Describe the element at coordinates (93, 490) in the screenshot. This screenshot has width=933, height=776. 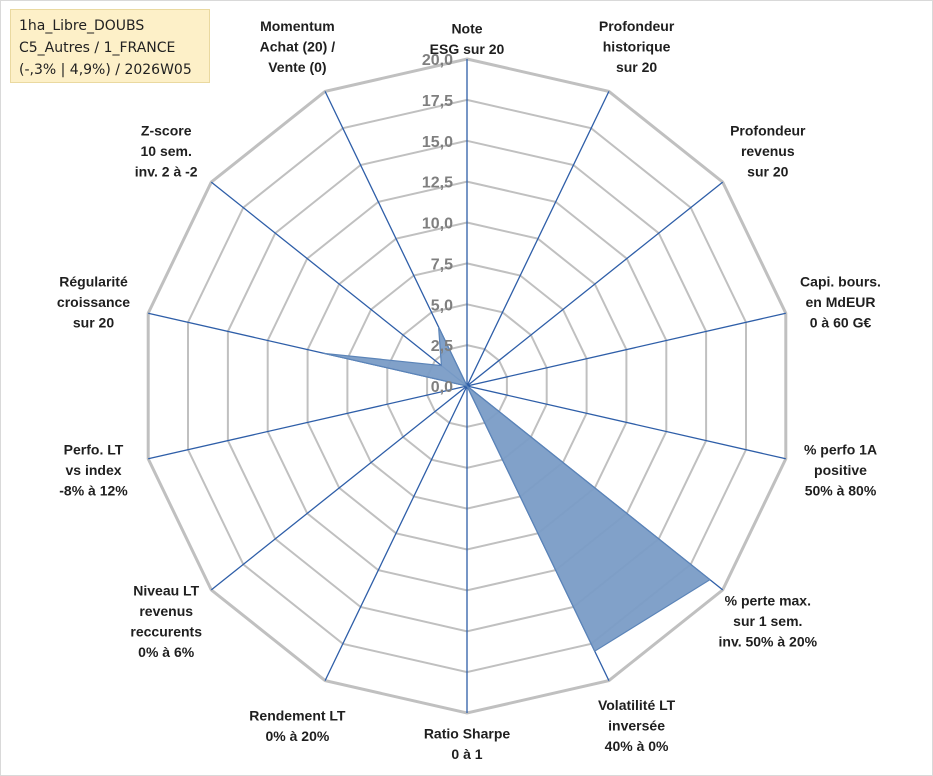
I see `axis-label-line: -8% à 12%` at that location.